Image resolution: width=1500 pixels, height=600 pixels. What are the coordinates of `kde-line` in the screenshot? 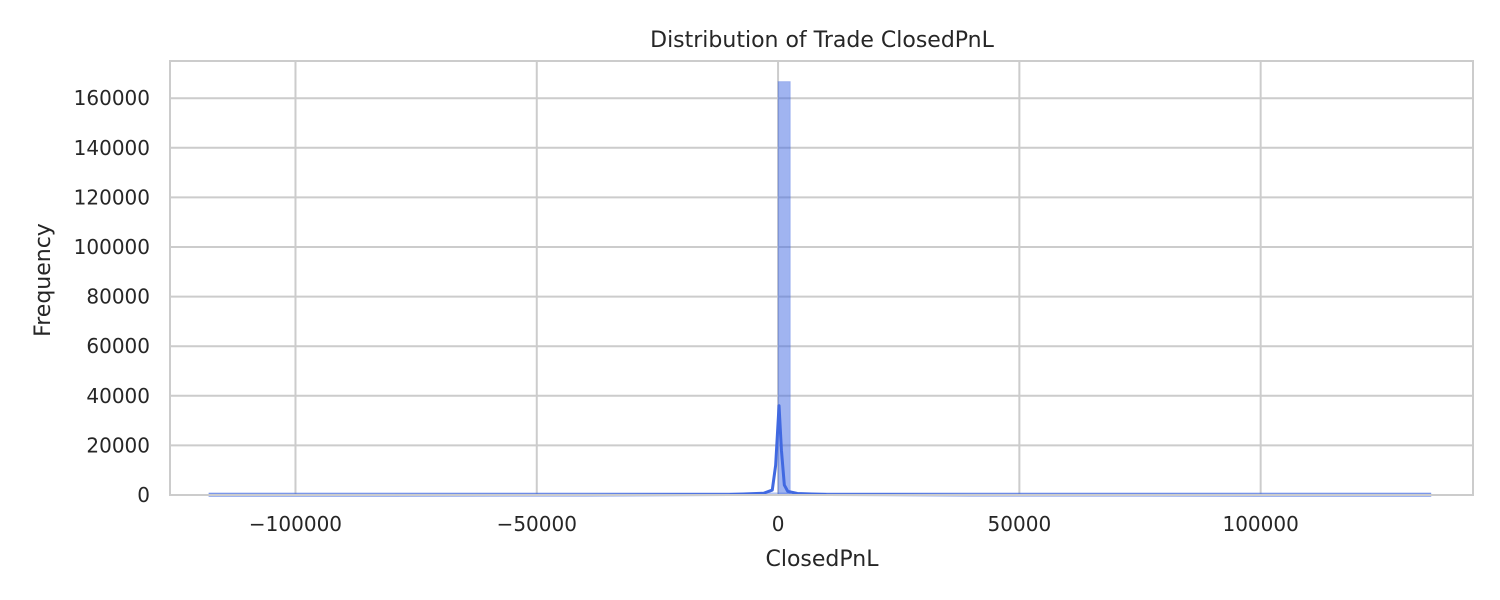 It's located at (820, 450).